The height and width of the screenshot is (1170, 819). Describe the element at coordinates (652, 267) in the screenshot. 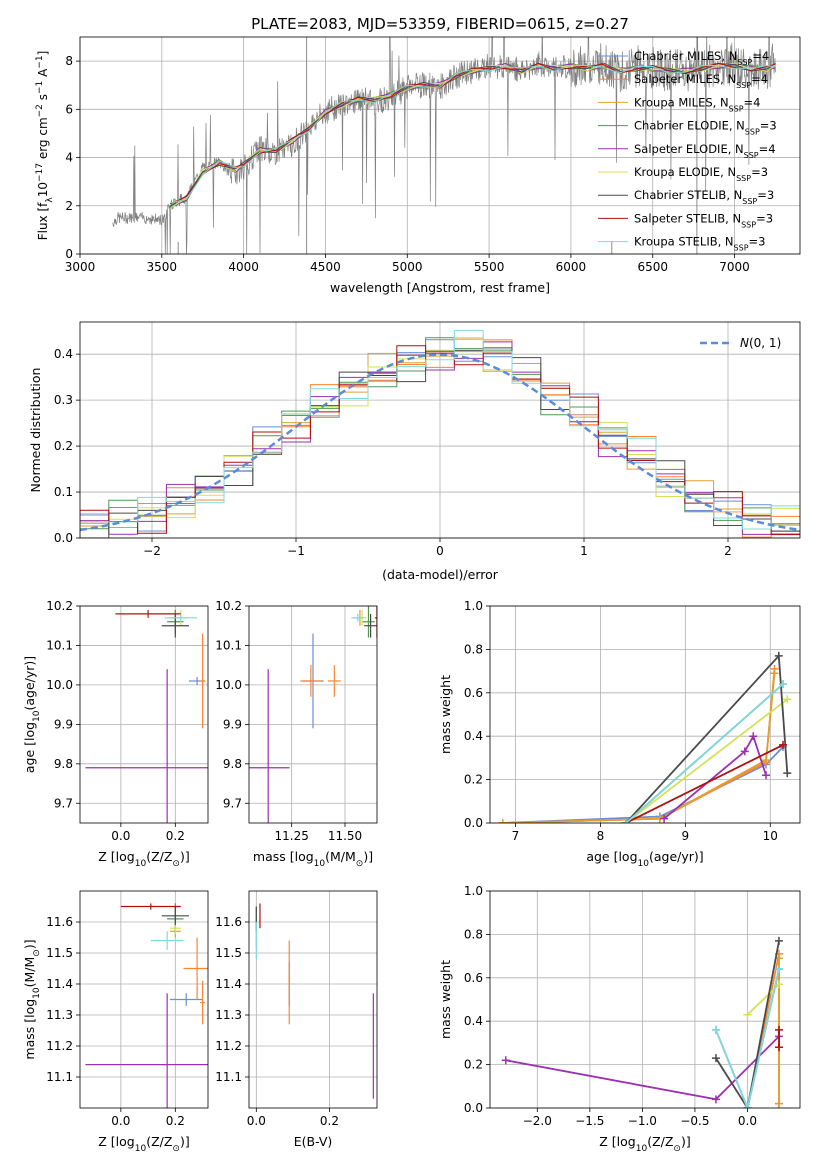

I see `x-tick-label: 6500` at that location.